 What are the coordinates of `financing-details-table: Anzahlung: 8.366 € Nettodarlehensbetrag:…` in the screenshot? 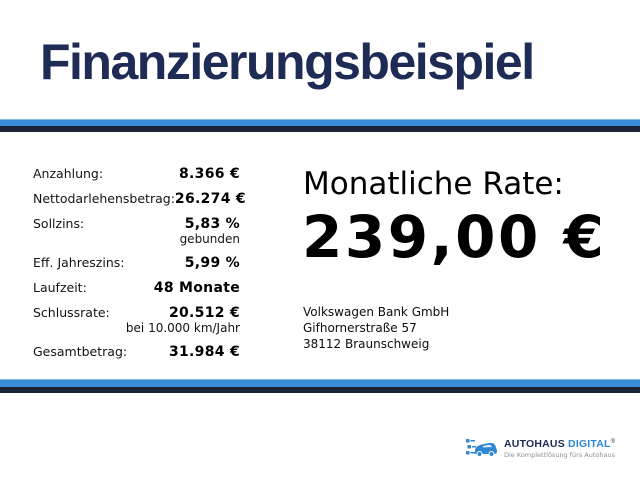 It's located at (139, 267).